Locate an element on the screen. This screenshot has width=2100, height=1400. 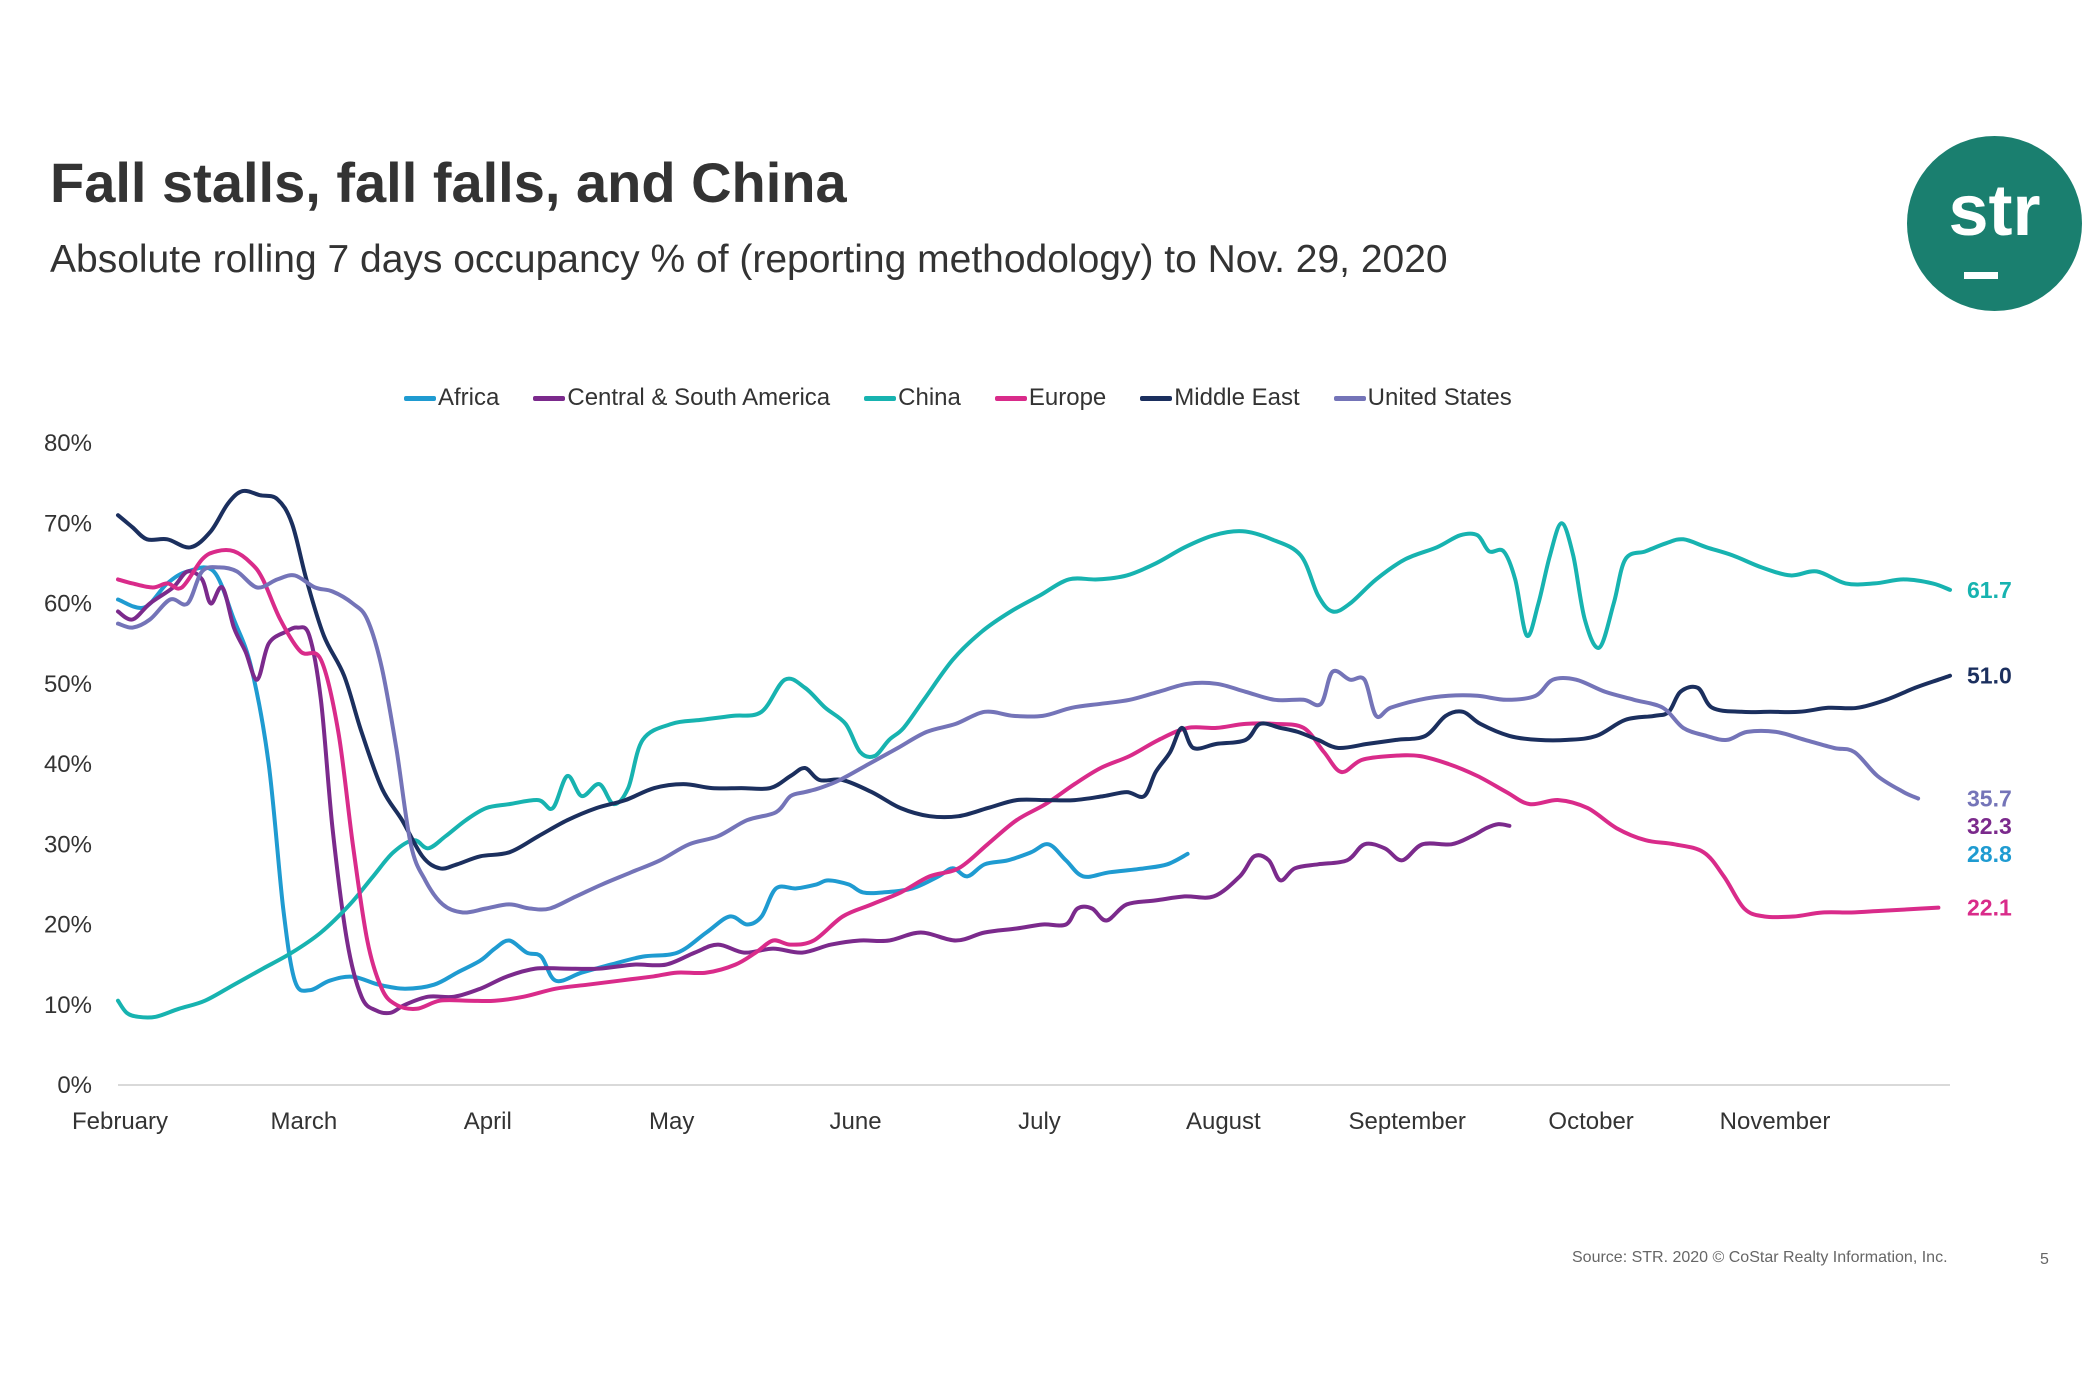
x-tick-label: August is located at coordinates (1223, 1121).